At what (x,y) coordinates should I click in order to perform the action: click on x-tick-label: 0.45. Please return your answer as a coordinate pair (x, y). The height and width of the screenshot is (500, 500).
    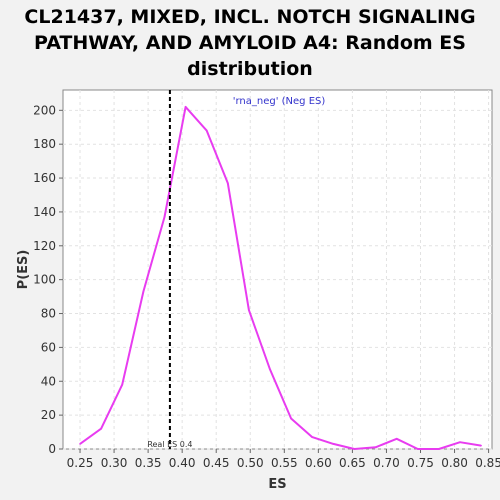
    Looking at the image, I should click on (216, 463).